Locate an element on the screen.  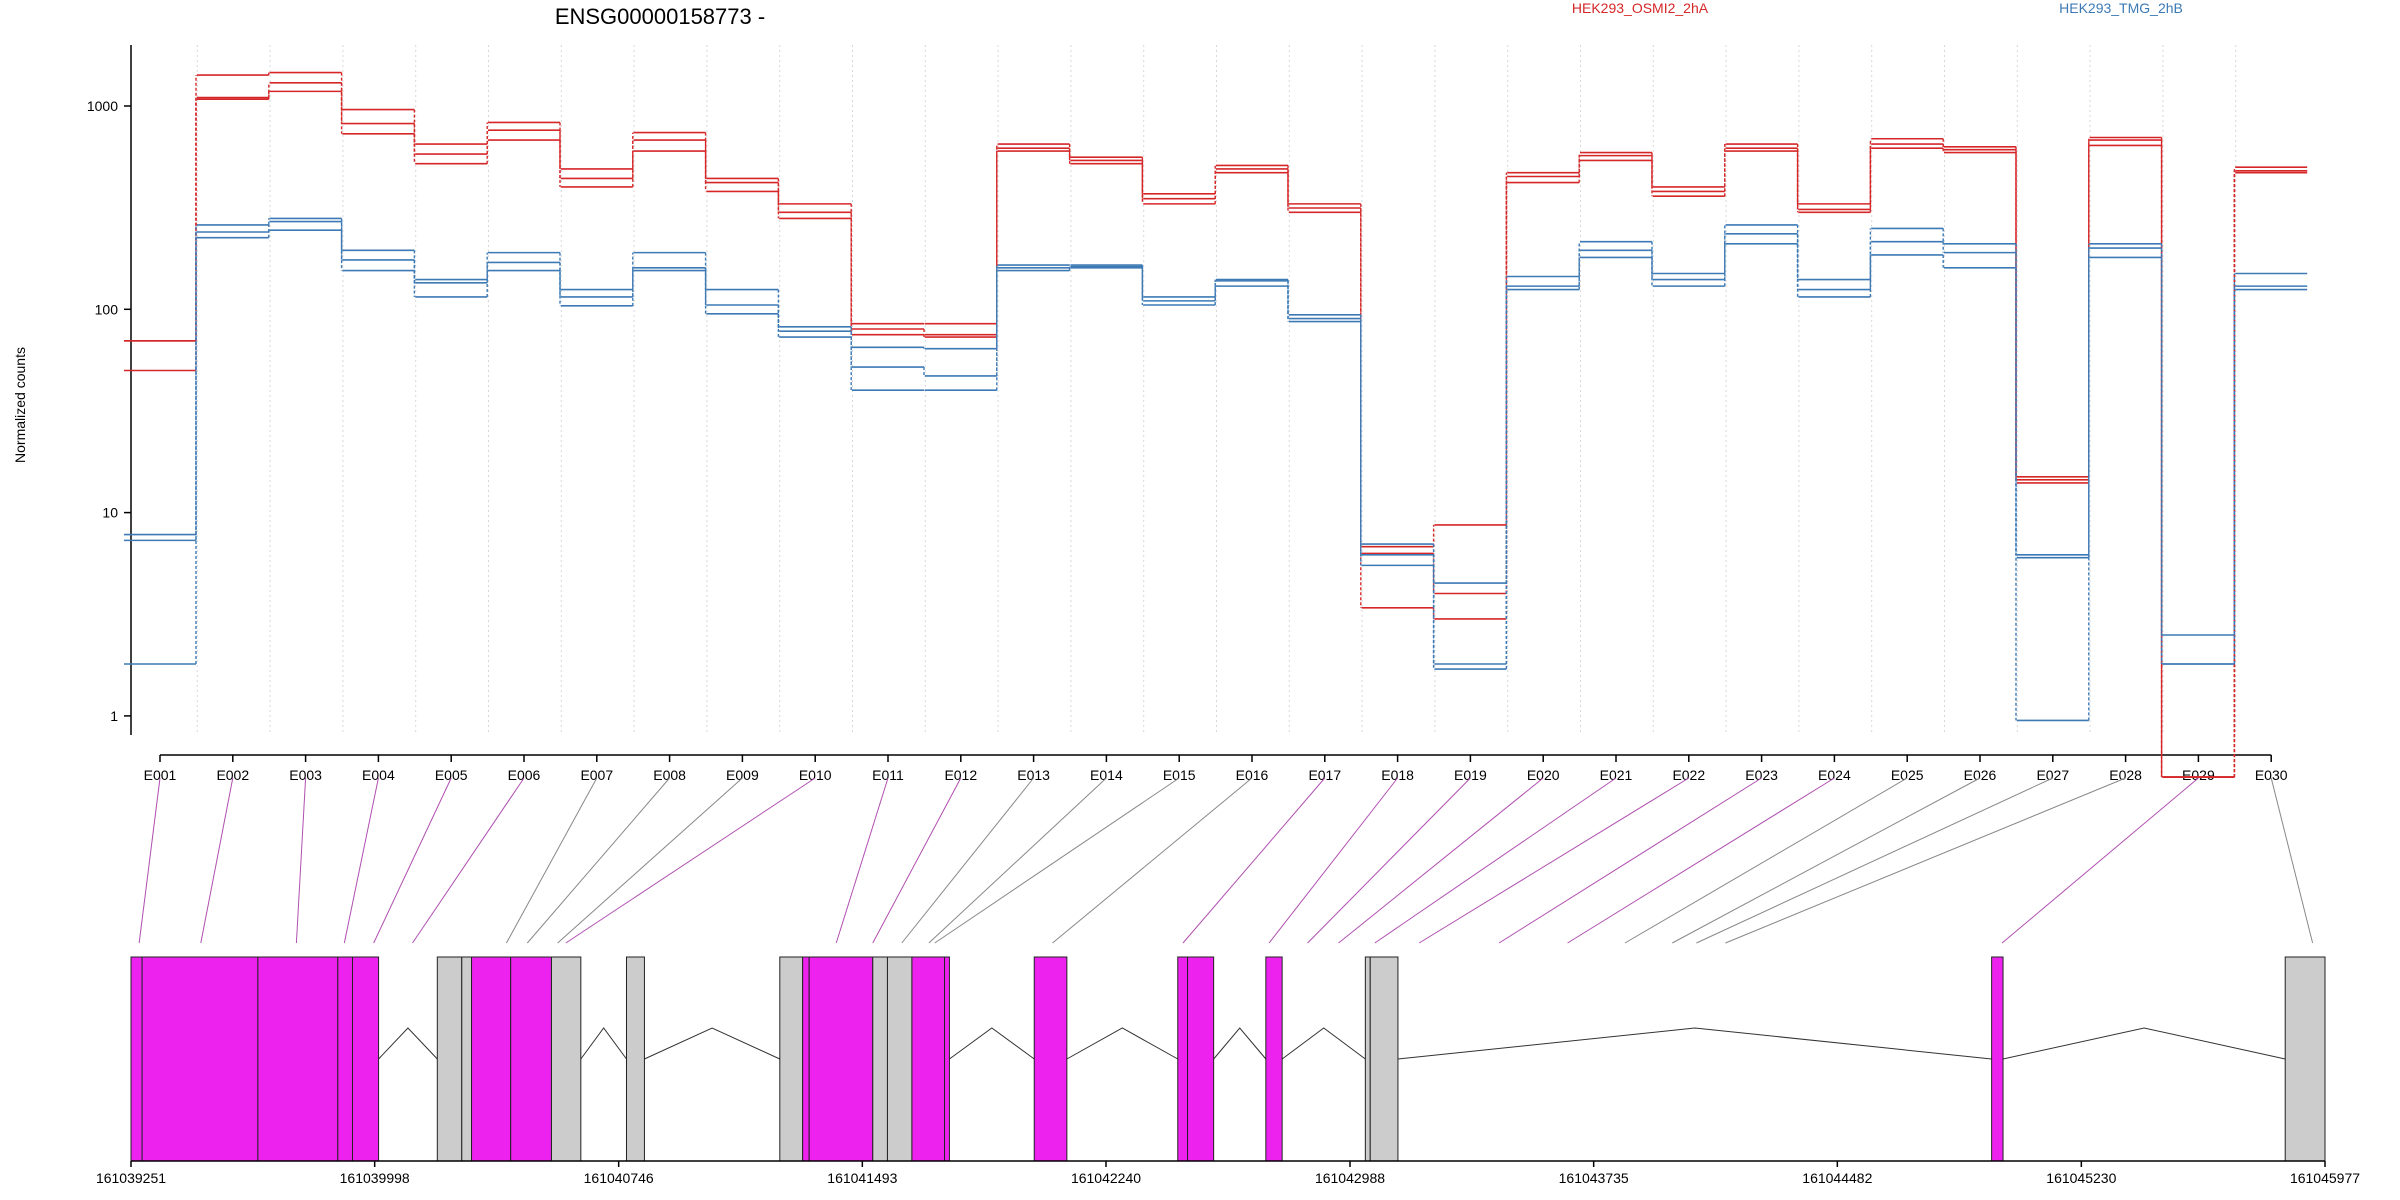
x-tick-label-e002: E002 is located at coordinates (232, 775).